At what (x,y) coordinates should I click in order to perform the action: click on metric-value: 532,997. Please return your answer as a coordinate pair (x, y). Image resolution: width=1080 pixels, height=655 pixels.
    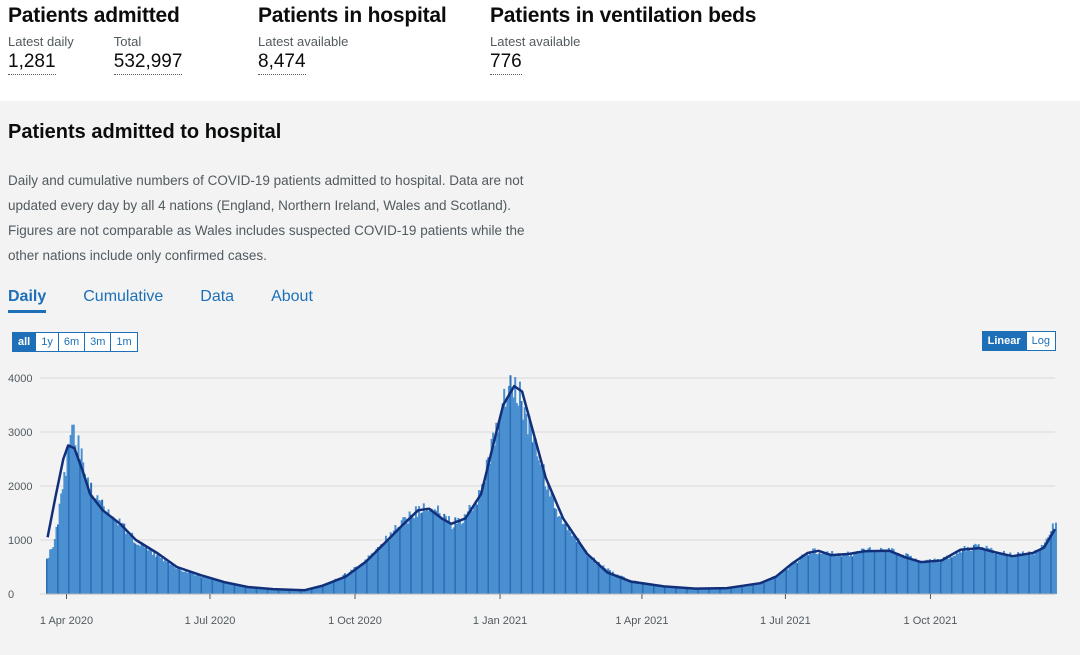
    Looking at the image, I should click on (148, 63).